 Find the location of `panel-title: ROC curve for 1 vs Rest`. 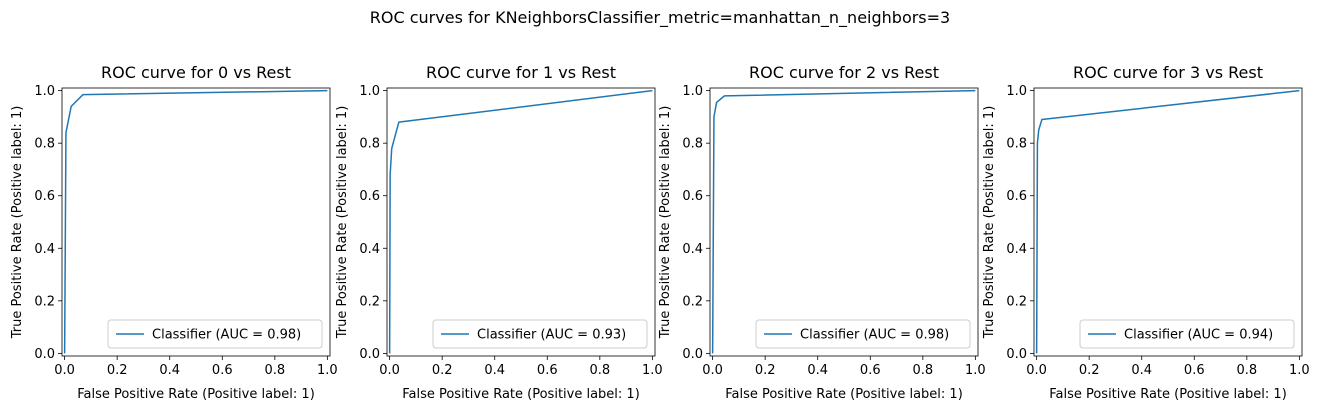

panel-title: ROC curve for 1 vs Rest is located at coordinates (521, 72).